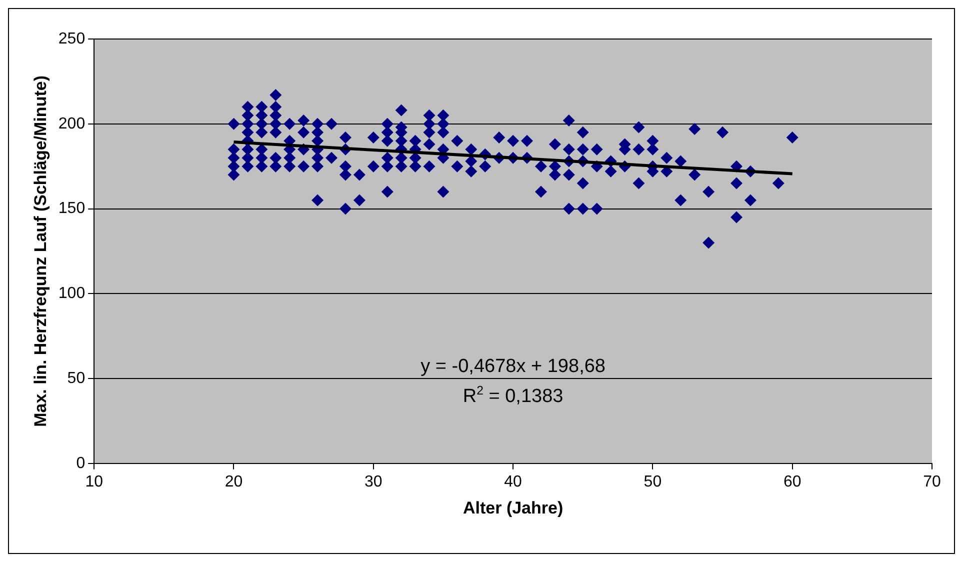 The width and height of the screenshot is (965, 562). Describe the element at coordinates (373, 481) in the screenshot. I see `x-tick-label: 30` at that location.